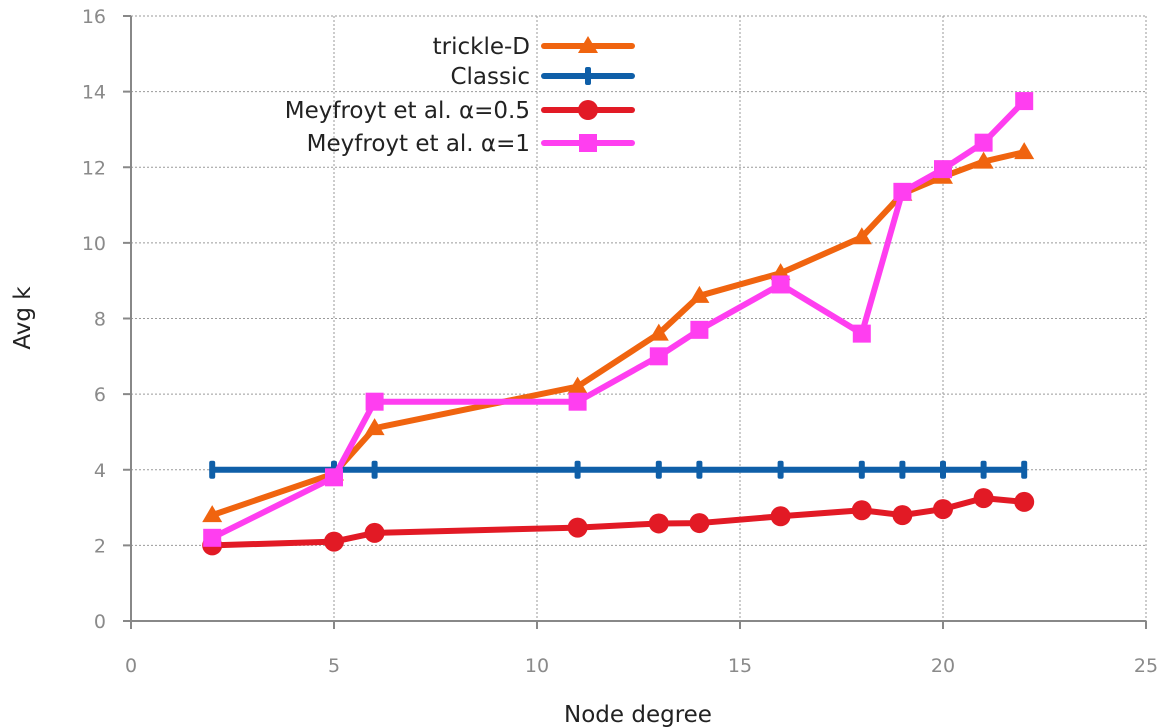 The height and width of the screenshot is (727, 1171). Describe the element at coordinates (638, 714) in the screenshot. I see `x-axis-title: Node degree` at that location.